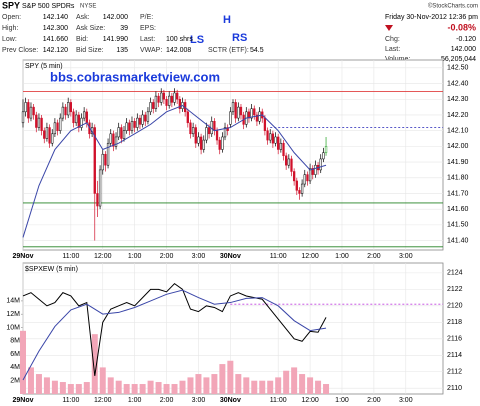 This screenshot has height=406, width=480. Describe the element at coordinates (22, 256) in the screenshot. I see `x-tick-label: 29Nov` at that location.